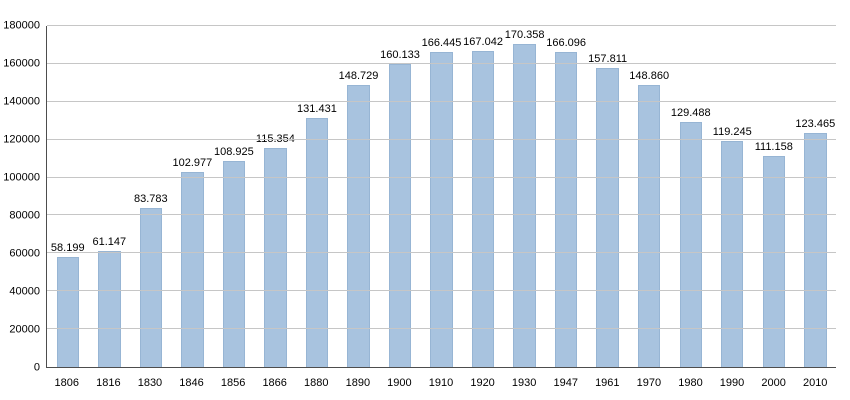 This screenshot has height=400, width=850. I want to click on bar-slot-1980: 129.488, so click(691, 196).